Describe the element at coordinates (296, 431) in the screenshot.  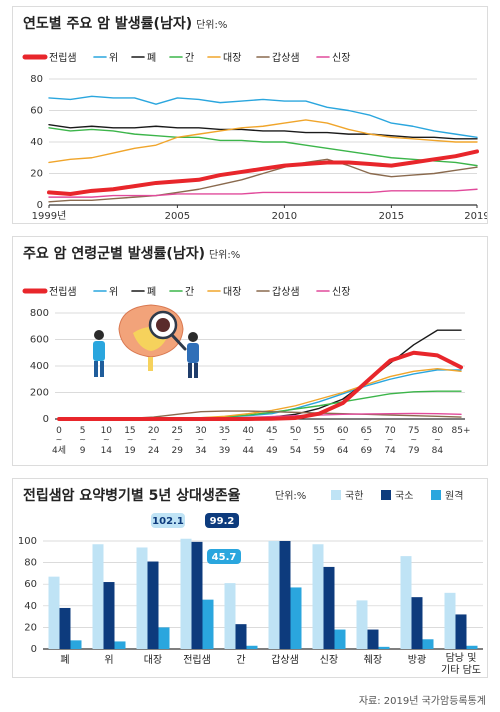
I see `x-tick-label-top: 50` at that location.